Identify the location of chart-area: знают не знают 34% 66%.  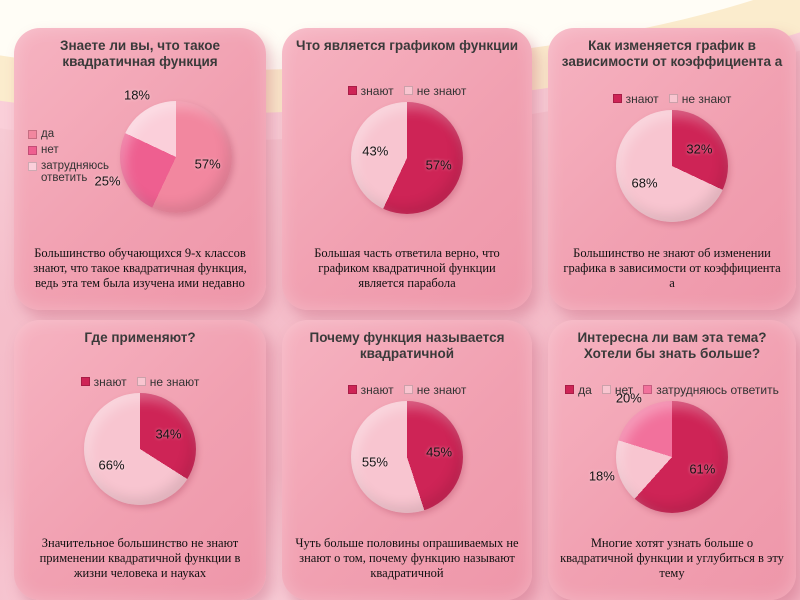
(140, 440).